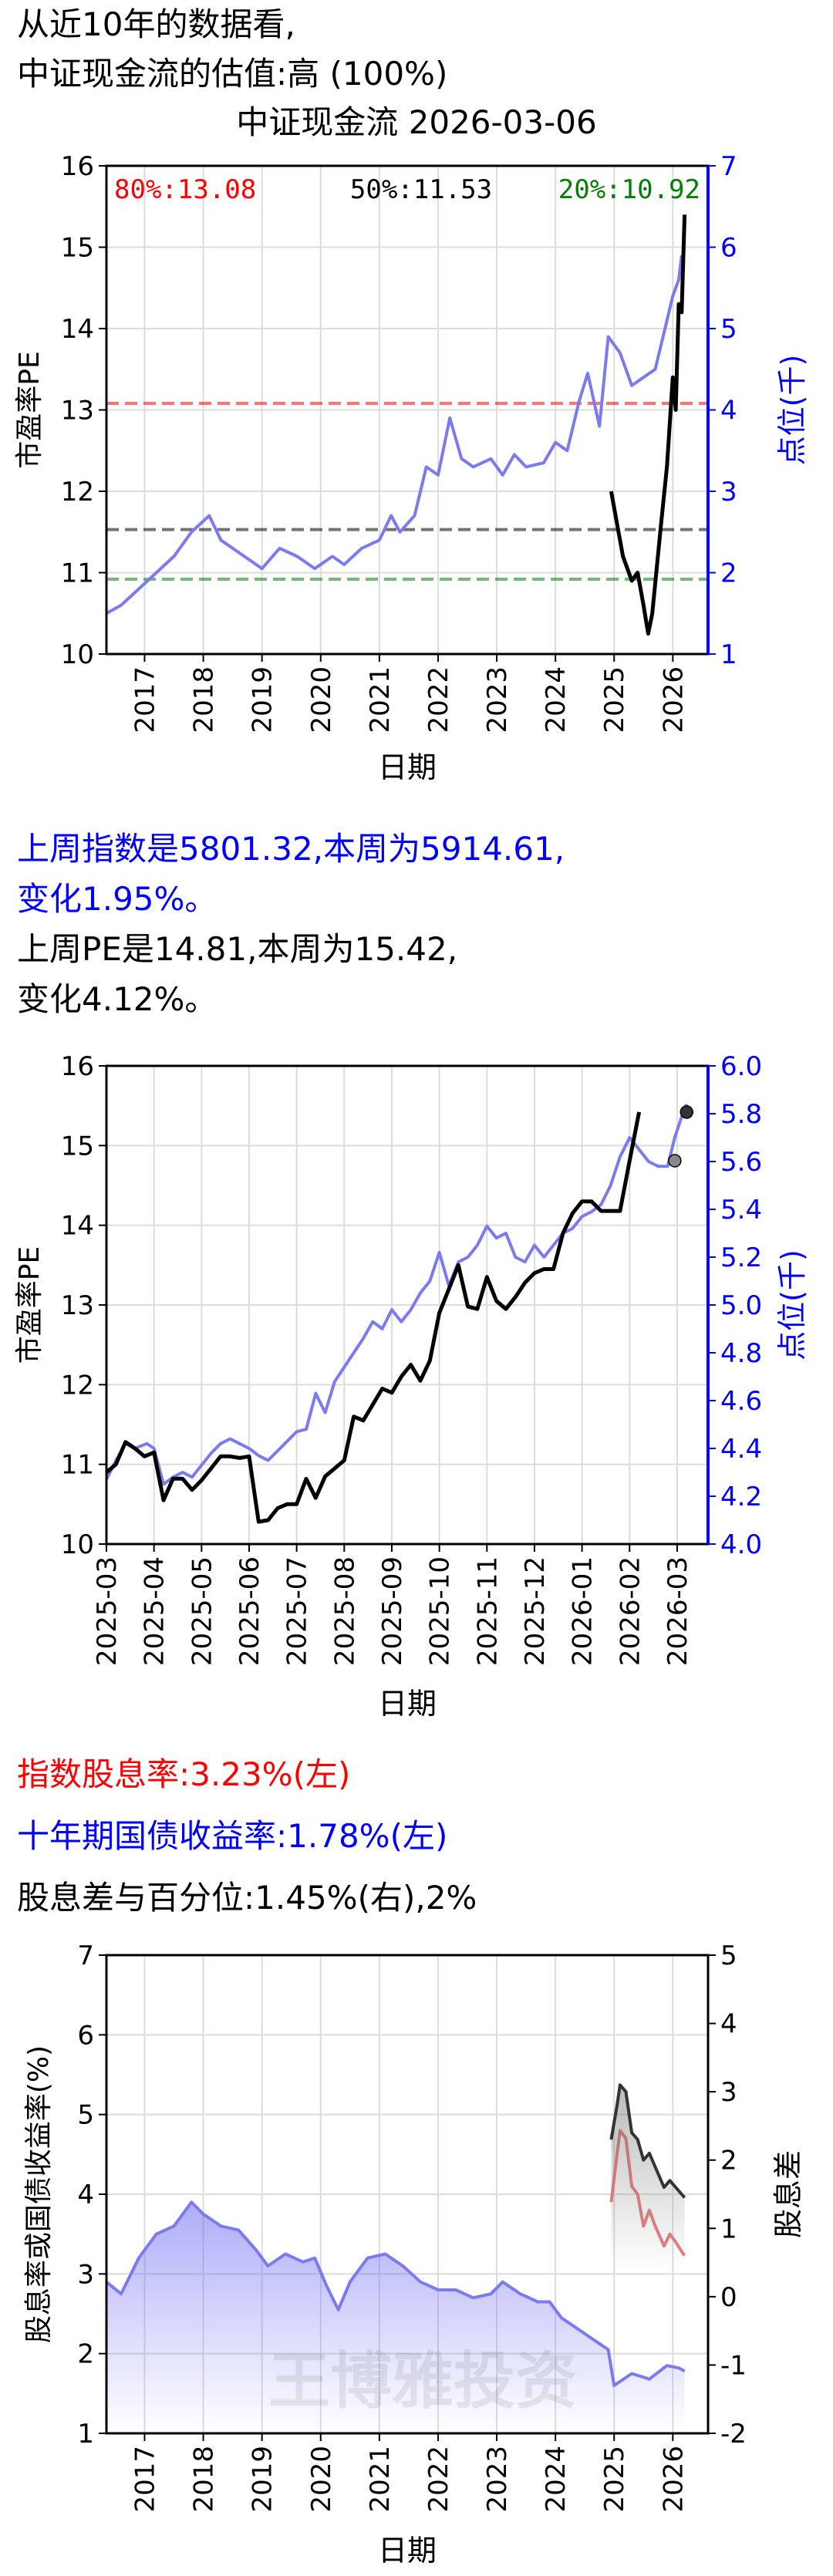 The image size is (833, 2576). What do you see at coordinates (416, 122) in the screenshot?
I see `chart-1-title: 中证现金流 2026-03-06` at bounding box center [416, 122].